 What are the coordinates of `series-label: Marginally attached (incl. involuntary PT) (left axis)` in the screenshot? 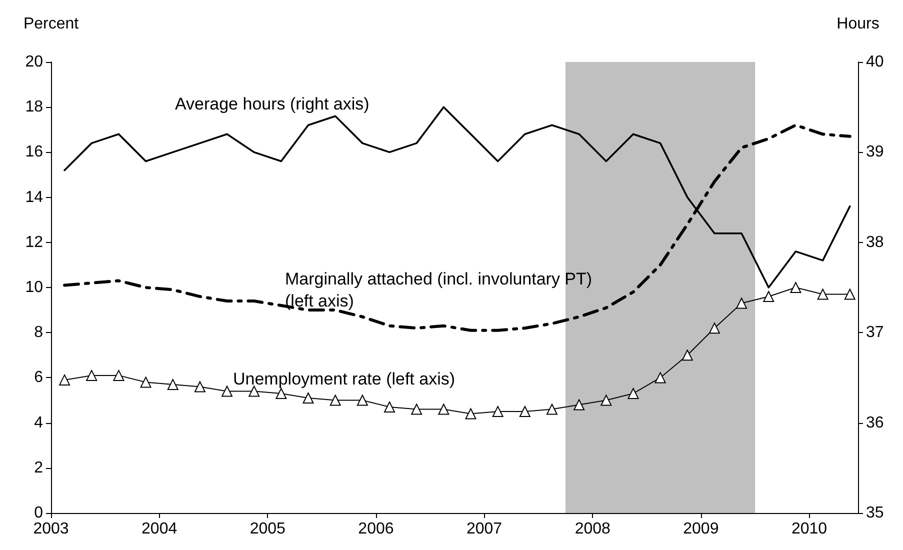 It's located at (441, 290).